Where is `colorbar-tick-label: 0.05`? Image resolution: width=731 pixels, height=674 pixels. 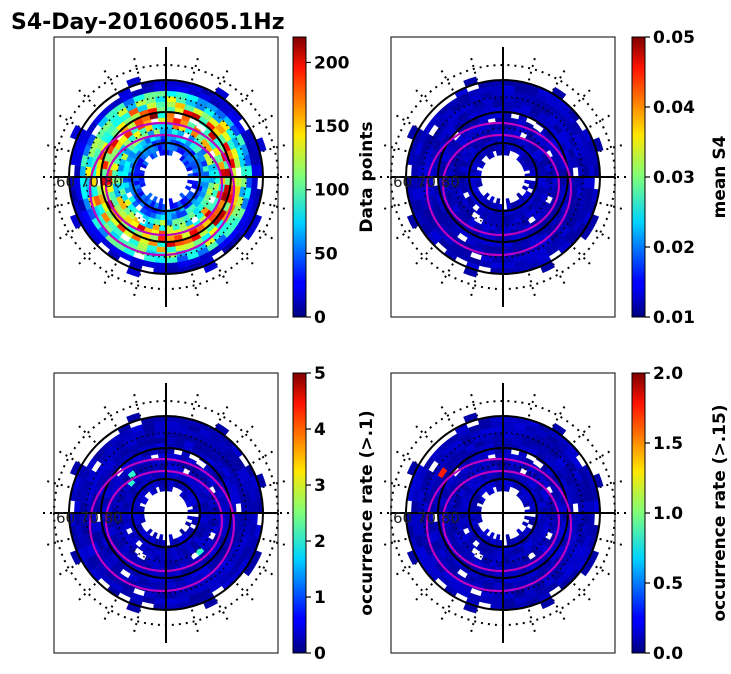
colorbar-tick-label: 0.05 is located at coordinates (674, 38).